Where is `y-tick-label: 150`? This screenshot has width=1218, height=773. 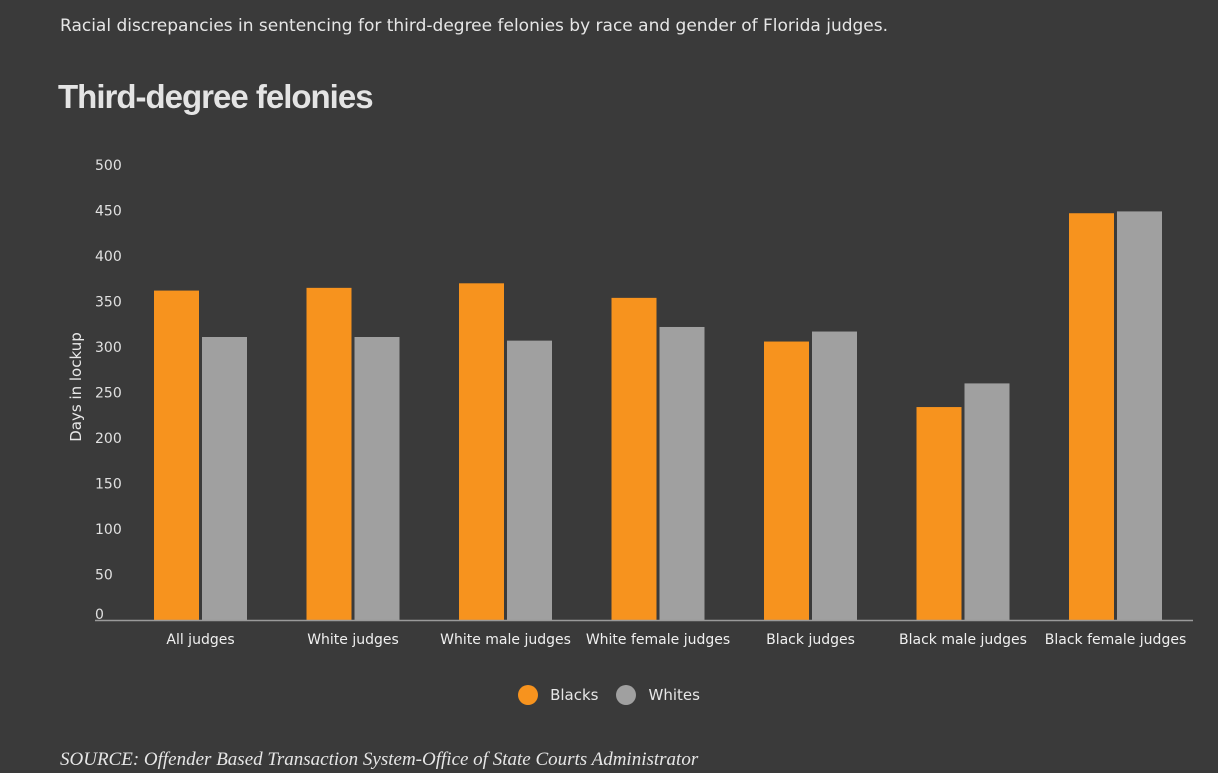 y-tick-label: 150 is located at coordinates (108, 485).